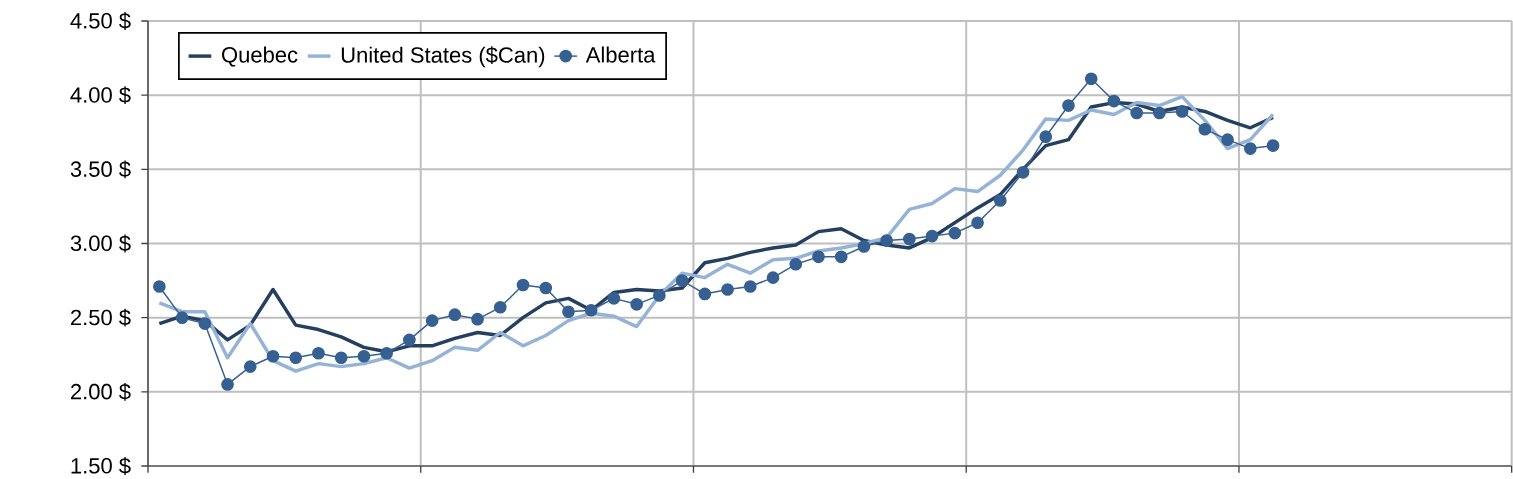 The image size is (1513, 479). What do you see at coordinates (260, 56) in the screenshot?
I see `legend-label: Quebec` at bounding box center [260, 56].